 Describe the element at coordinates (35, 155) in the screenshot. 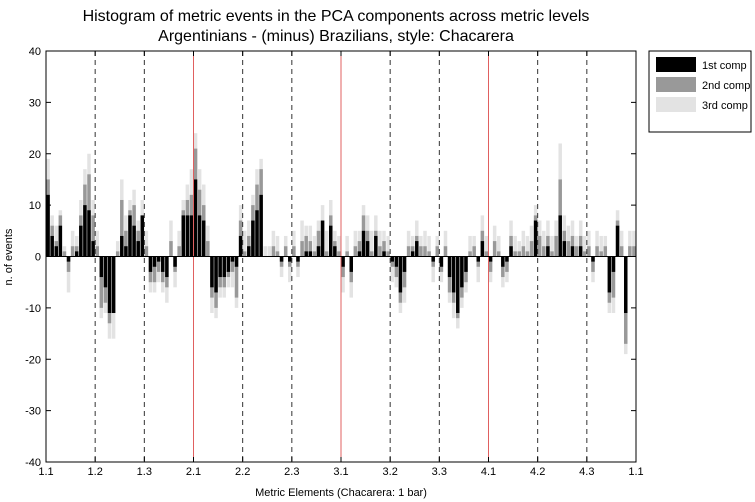

I see `y-tick-label: 20` at that location.